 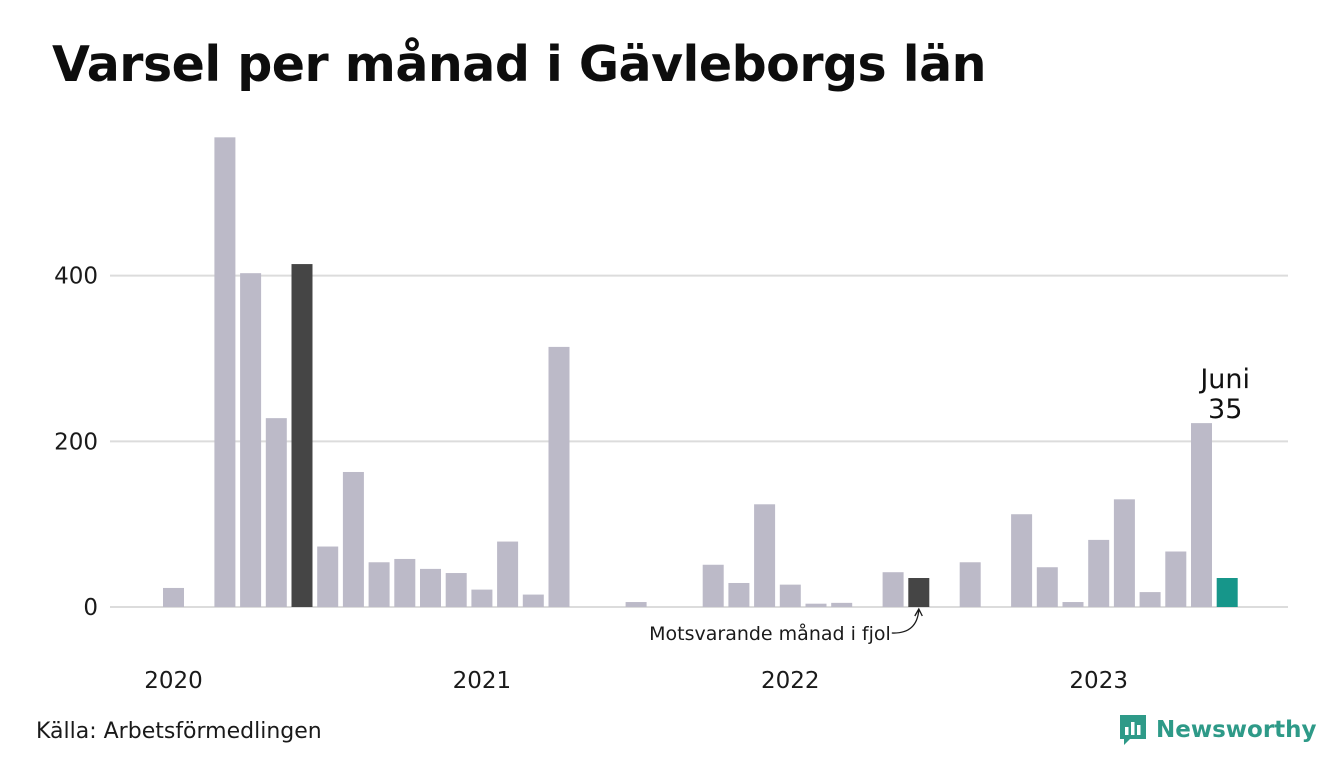 What do you see at coordinates (482, 681) in the screenshot?
I see `x-tick-label: 2021` at bounding box center [482, 681].